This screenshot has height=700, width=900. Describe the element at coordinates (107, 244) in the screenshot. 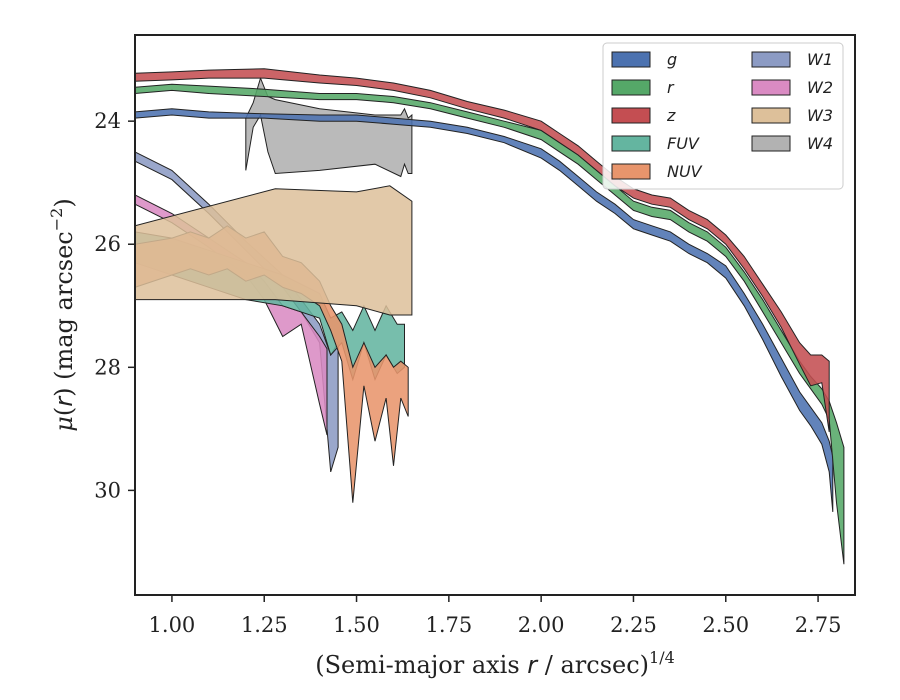

I see `y-tick-label: 26` at that location.